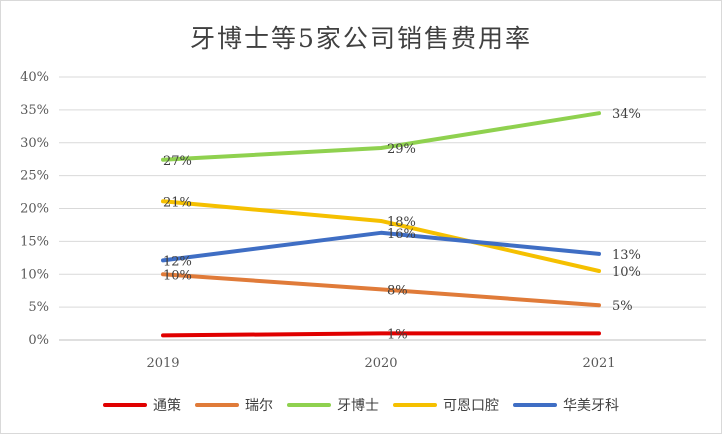  What do you see at coordinates (381, 136) in the screenshot?
I see `series-line-牙博士` at bounding box center [381, 136].